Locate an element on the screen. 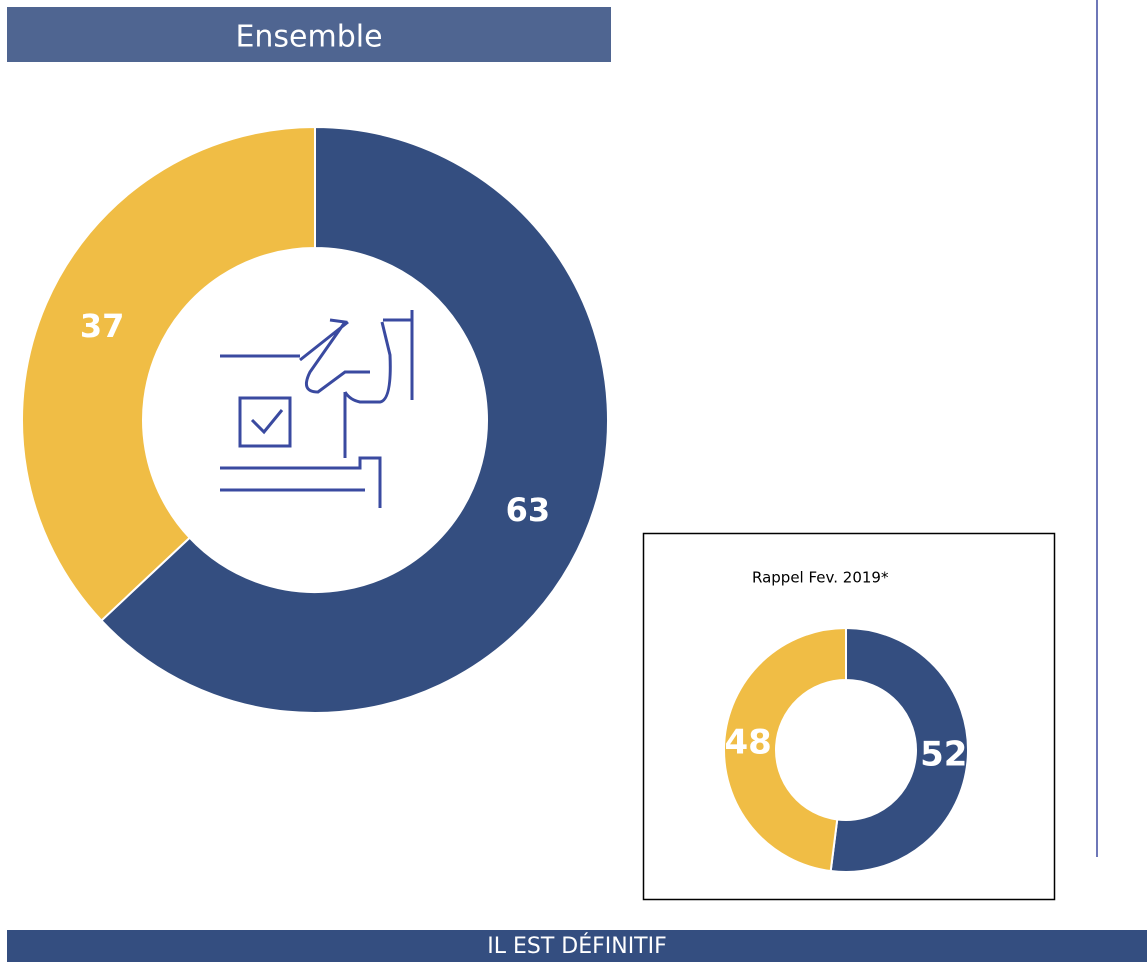  chart-title: Ensemble is located at coordinates (308, 37).